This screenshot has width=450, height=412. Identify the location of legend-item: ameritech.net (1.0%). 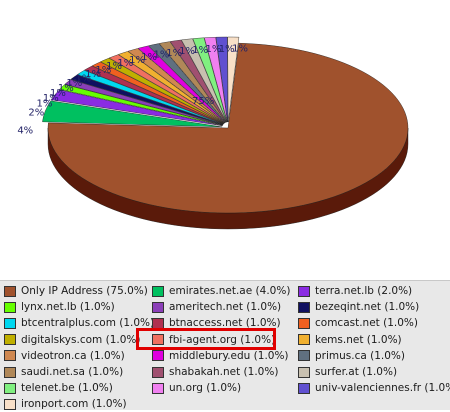
(216, 307).